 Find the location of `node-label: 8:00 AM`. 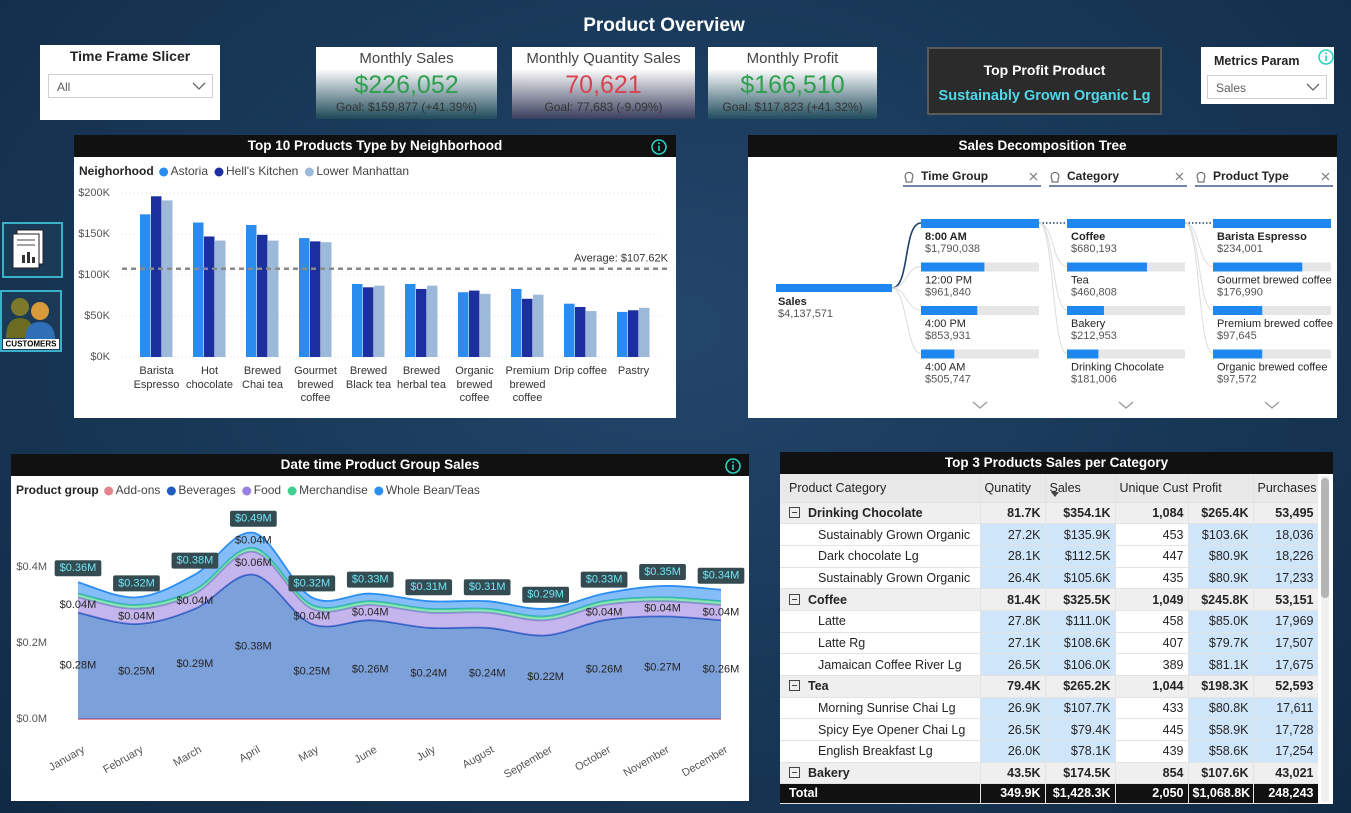

node-label: 8:00 AM is located at coordinates (946, 237).